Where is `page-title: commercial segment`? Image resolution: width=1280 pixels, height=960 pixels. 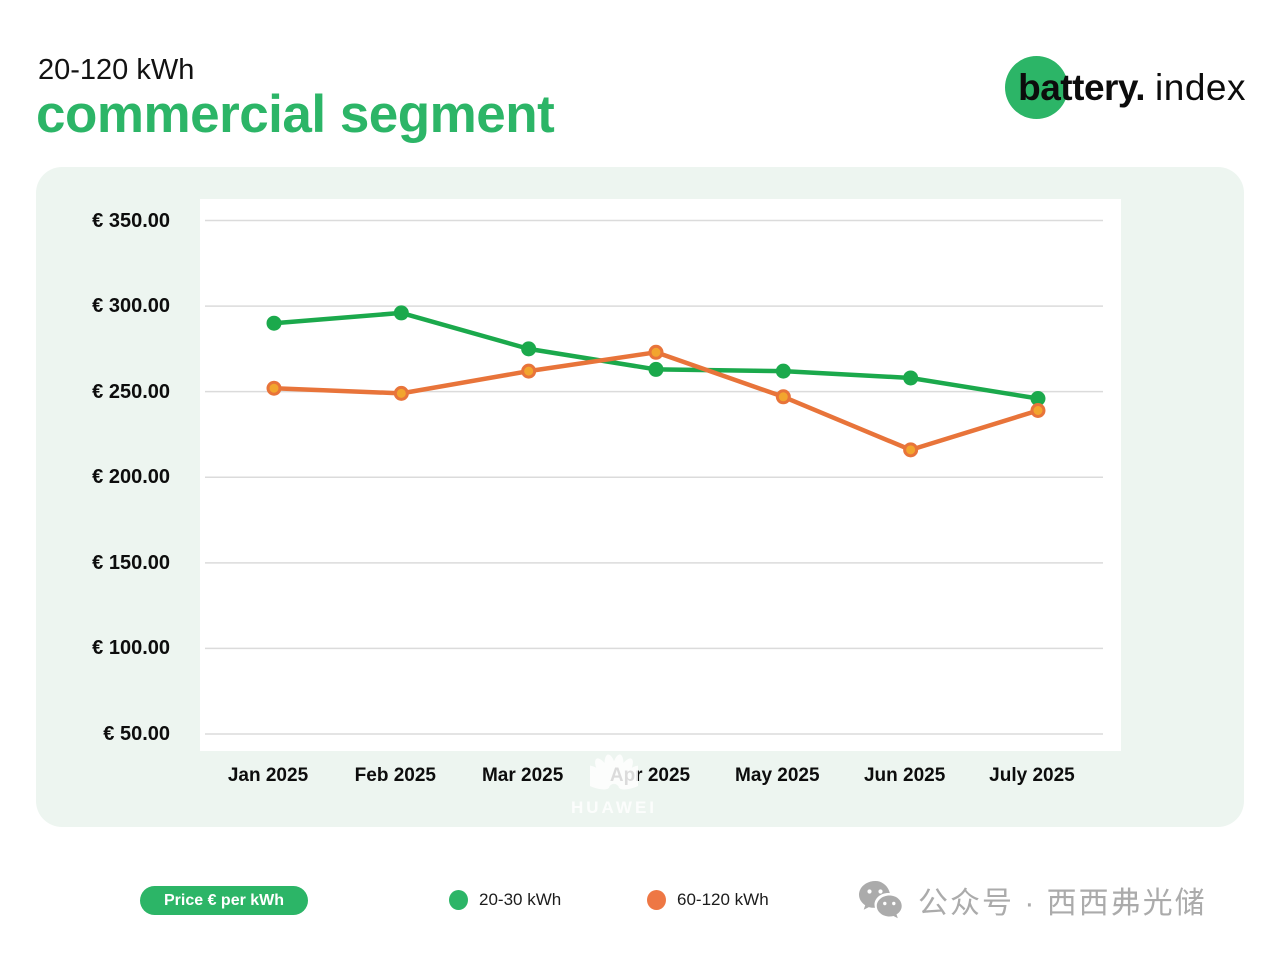
page-title: commercial segment is located at coordinates (295, 114).